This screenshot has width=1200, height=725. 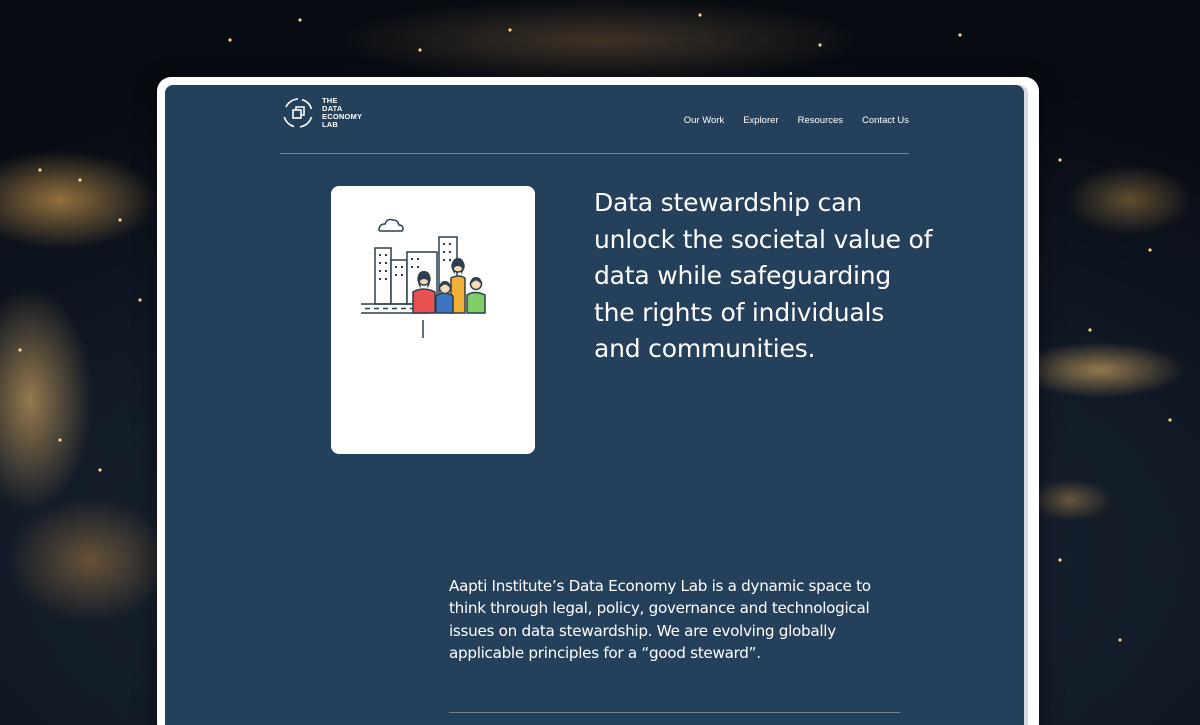 What do you see at coordinates (674, 712) in the screenshot?
I see `section-divider` at bounding box center [674, 712].